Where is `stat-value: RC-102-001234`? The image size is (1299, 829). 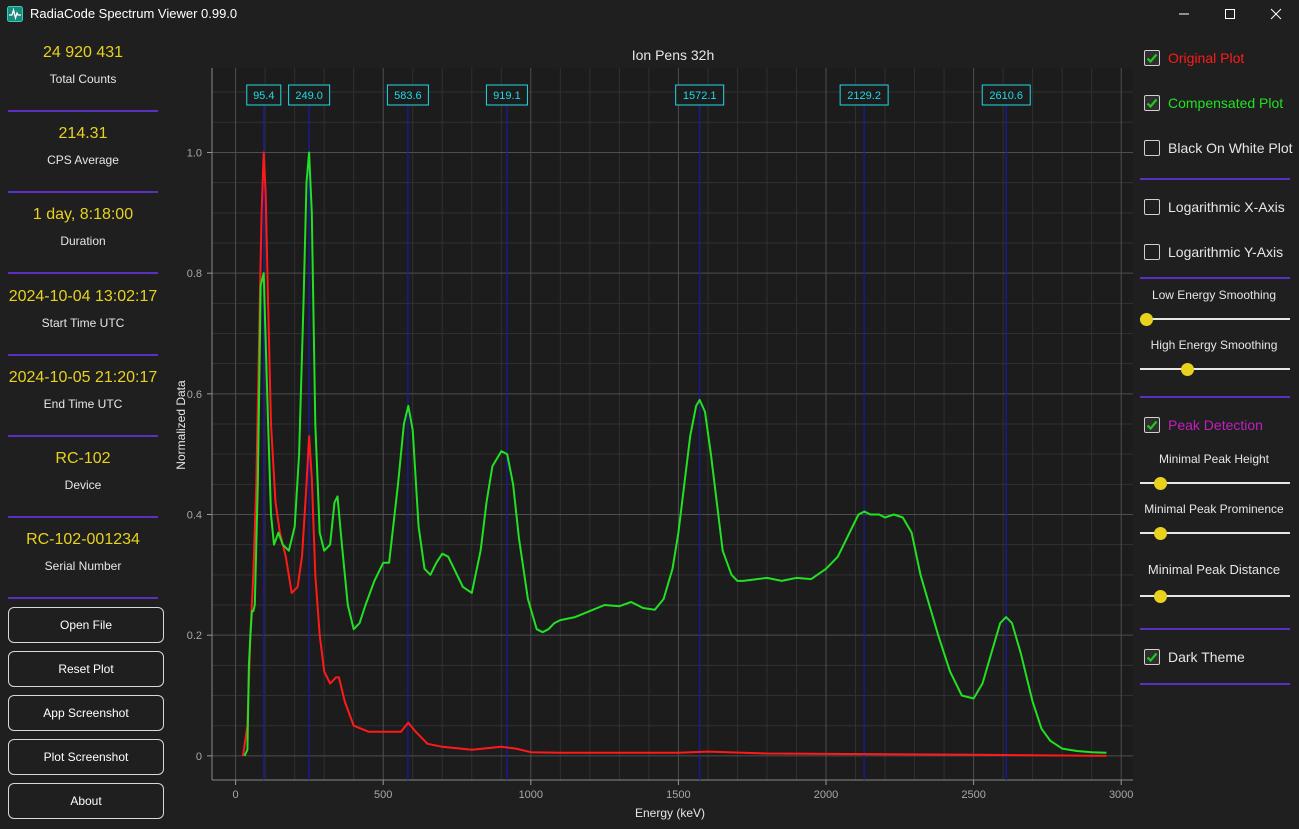
stat-value: RC-102-001234 is located at coordinates (83, 539).